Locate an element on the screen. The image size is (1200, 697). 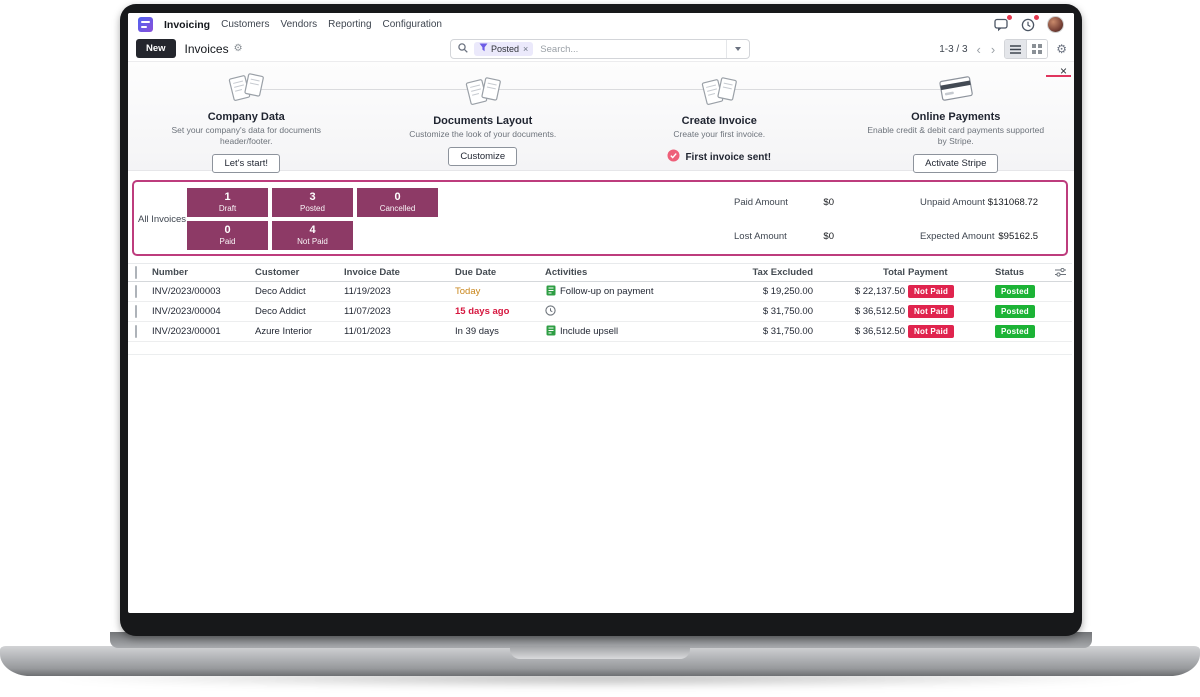
stat-box-paid: 0 Paid is located at coordinates (227, 235).